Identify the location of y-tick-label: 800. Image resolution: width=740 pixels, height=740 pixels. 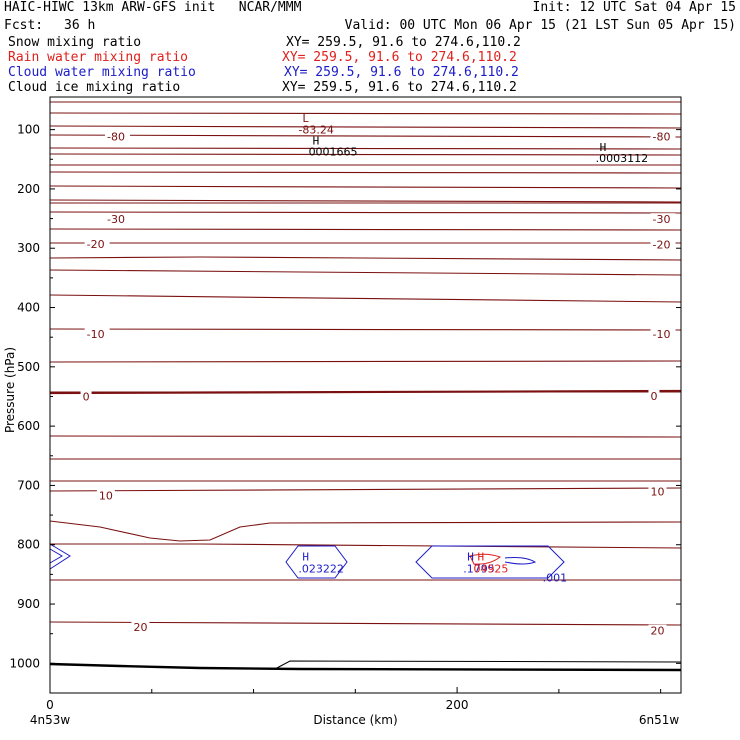
(28, 545).